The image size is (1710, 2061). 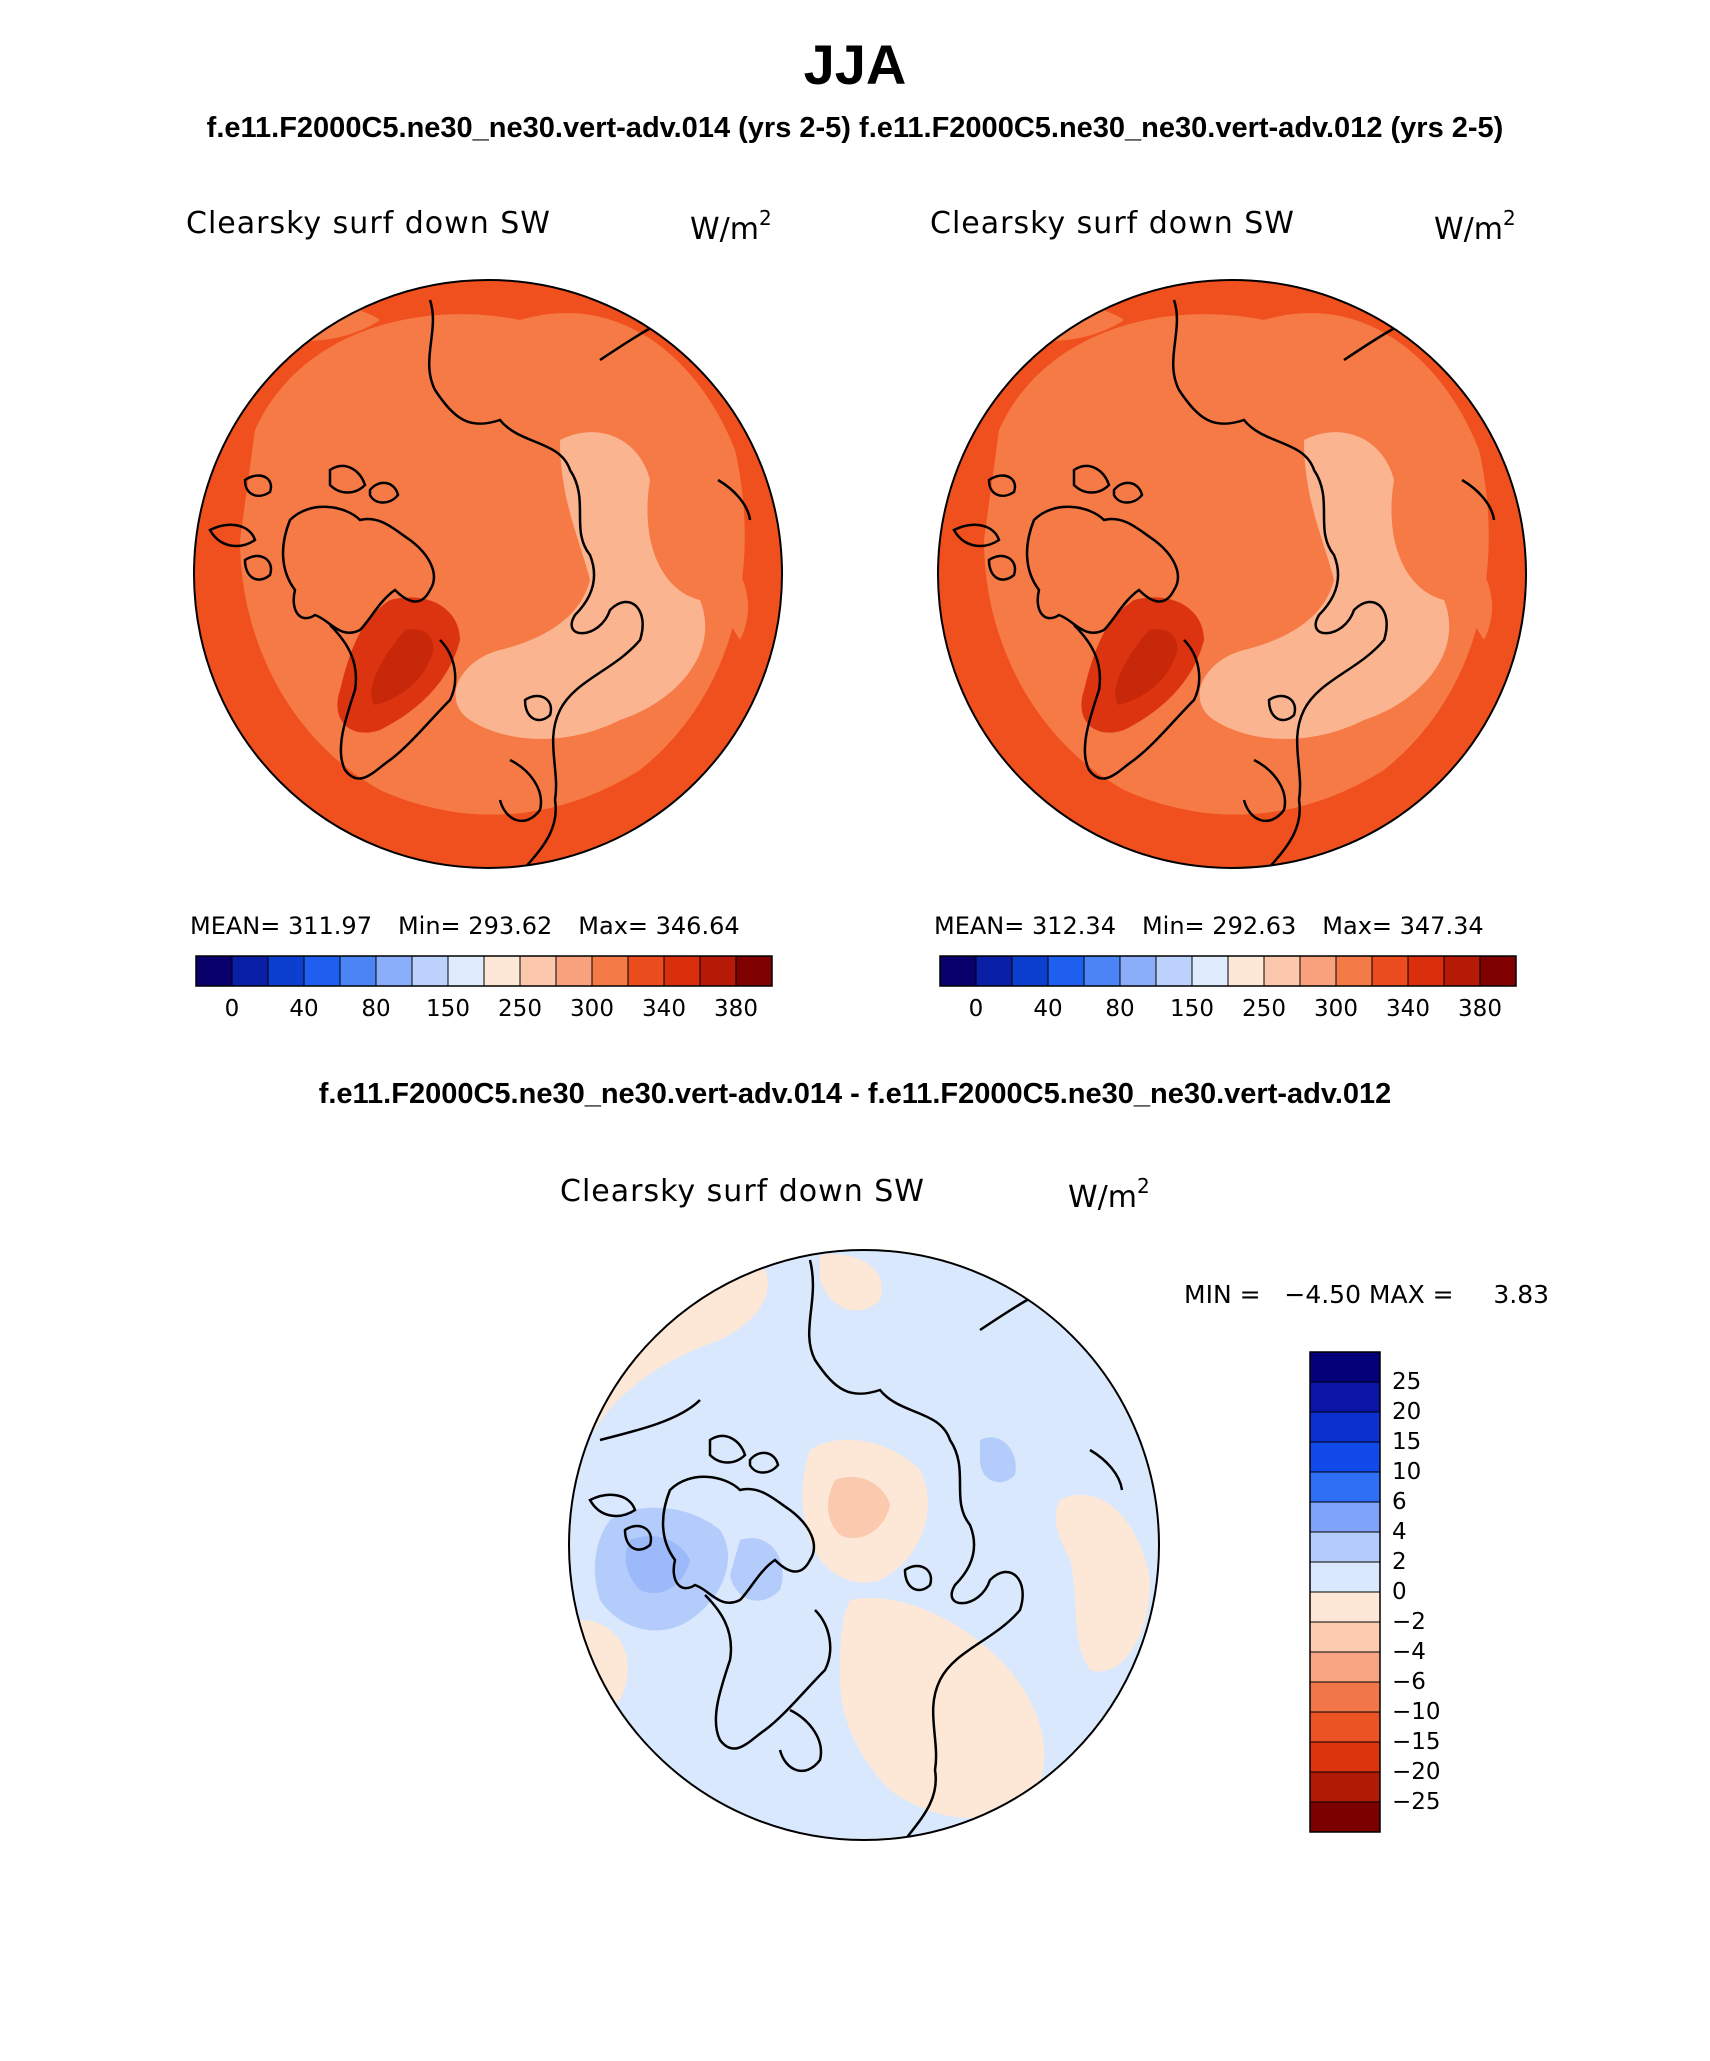 What do you see at coordinates (1367, 1294) in the screenshot?
I see `diff-minmax: MIN = −4.50 MAX = 3.83` at bounding box center [1367, 1294].